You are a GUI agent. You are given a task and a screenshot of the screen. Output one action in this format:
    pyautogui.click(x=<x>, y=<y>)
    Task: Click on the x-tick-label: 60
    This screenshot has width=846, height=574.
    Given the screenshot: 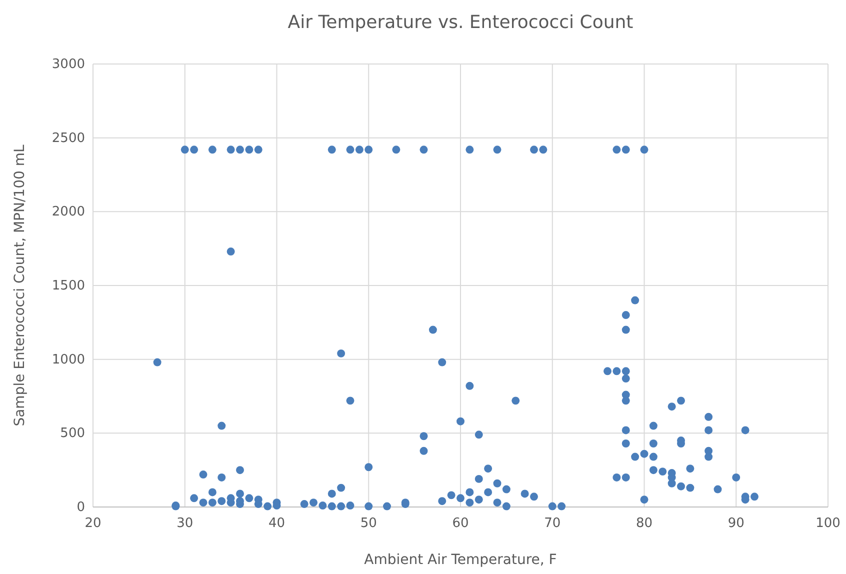 What is the action you would take?
    pyautogui.click(x=460, y=523)
    